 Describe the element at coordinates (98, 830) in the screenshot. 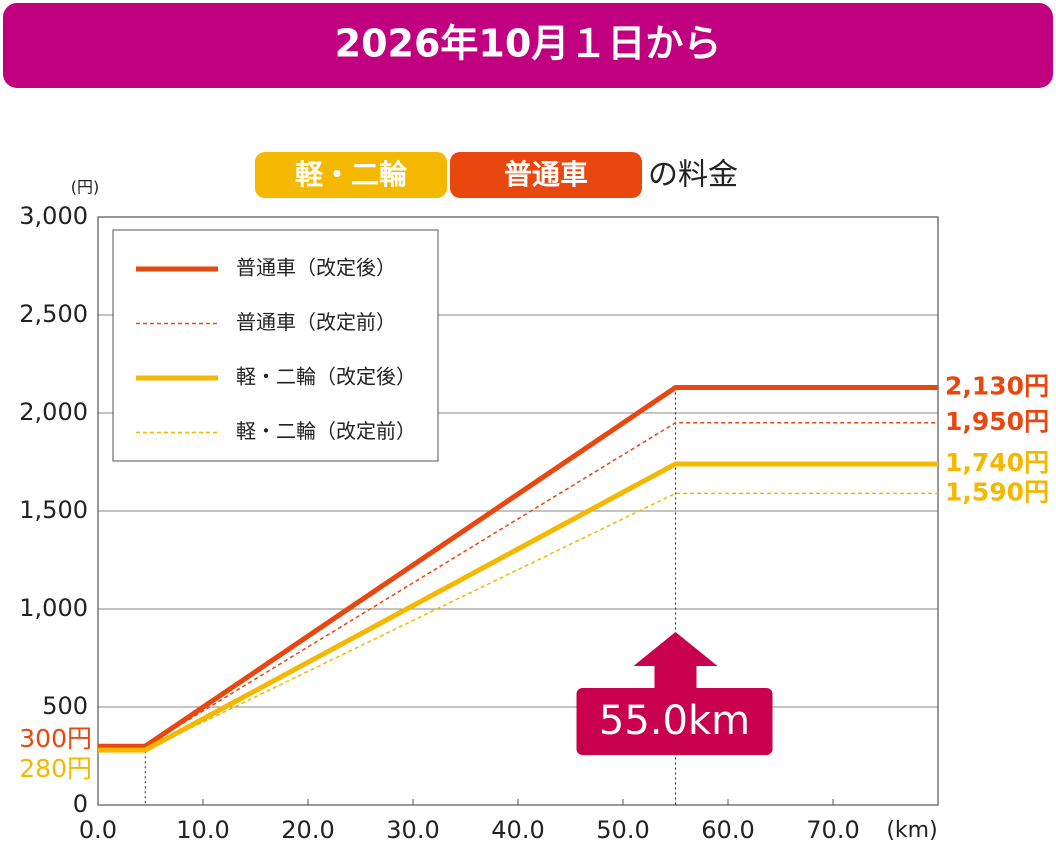

I see `x-tick-label: 0.0` at that location.